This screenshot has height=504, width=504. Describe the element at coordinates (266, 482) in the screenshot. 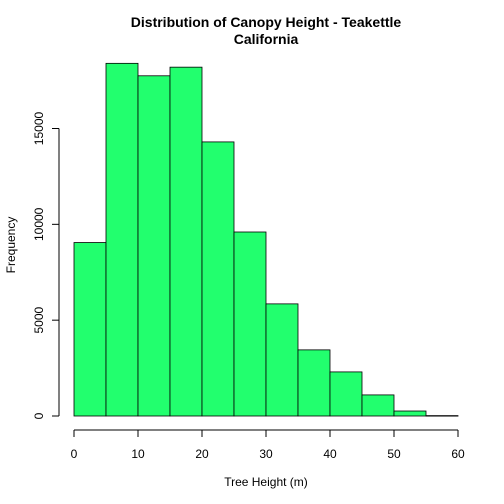

I see `x-axis-label: Tree Height (m)` at that location.